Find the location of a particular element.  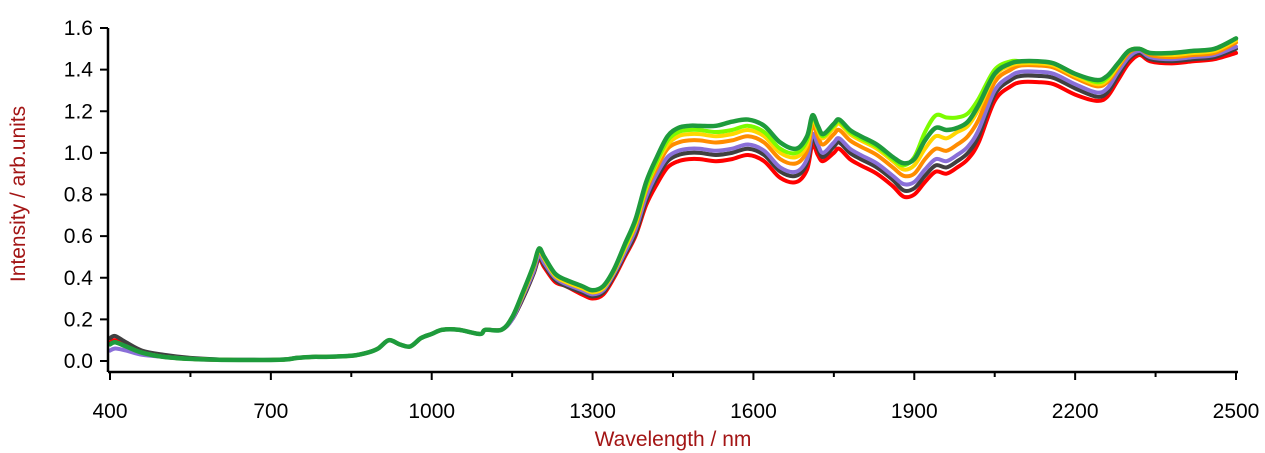

x-tick-label: 1300 is located at coordinates (592, 411).